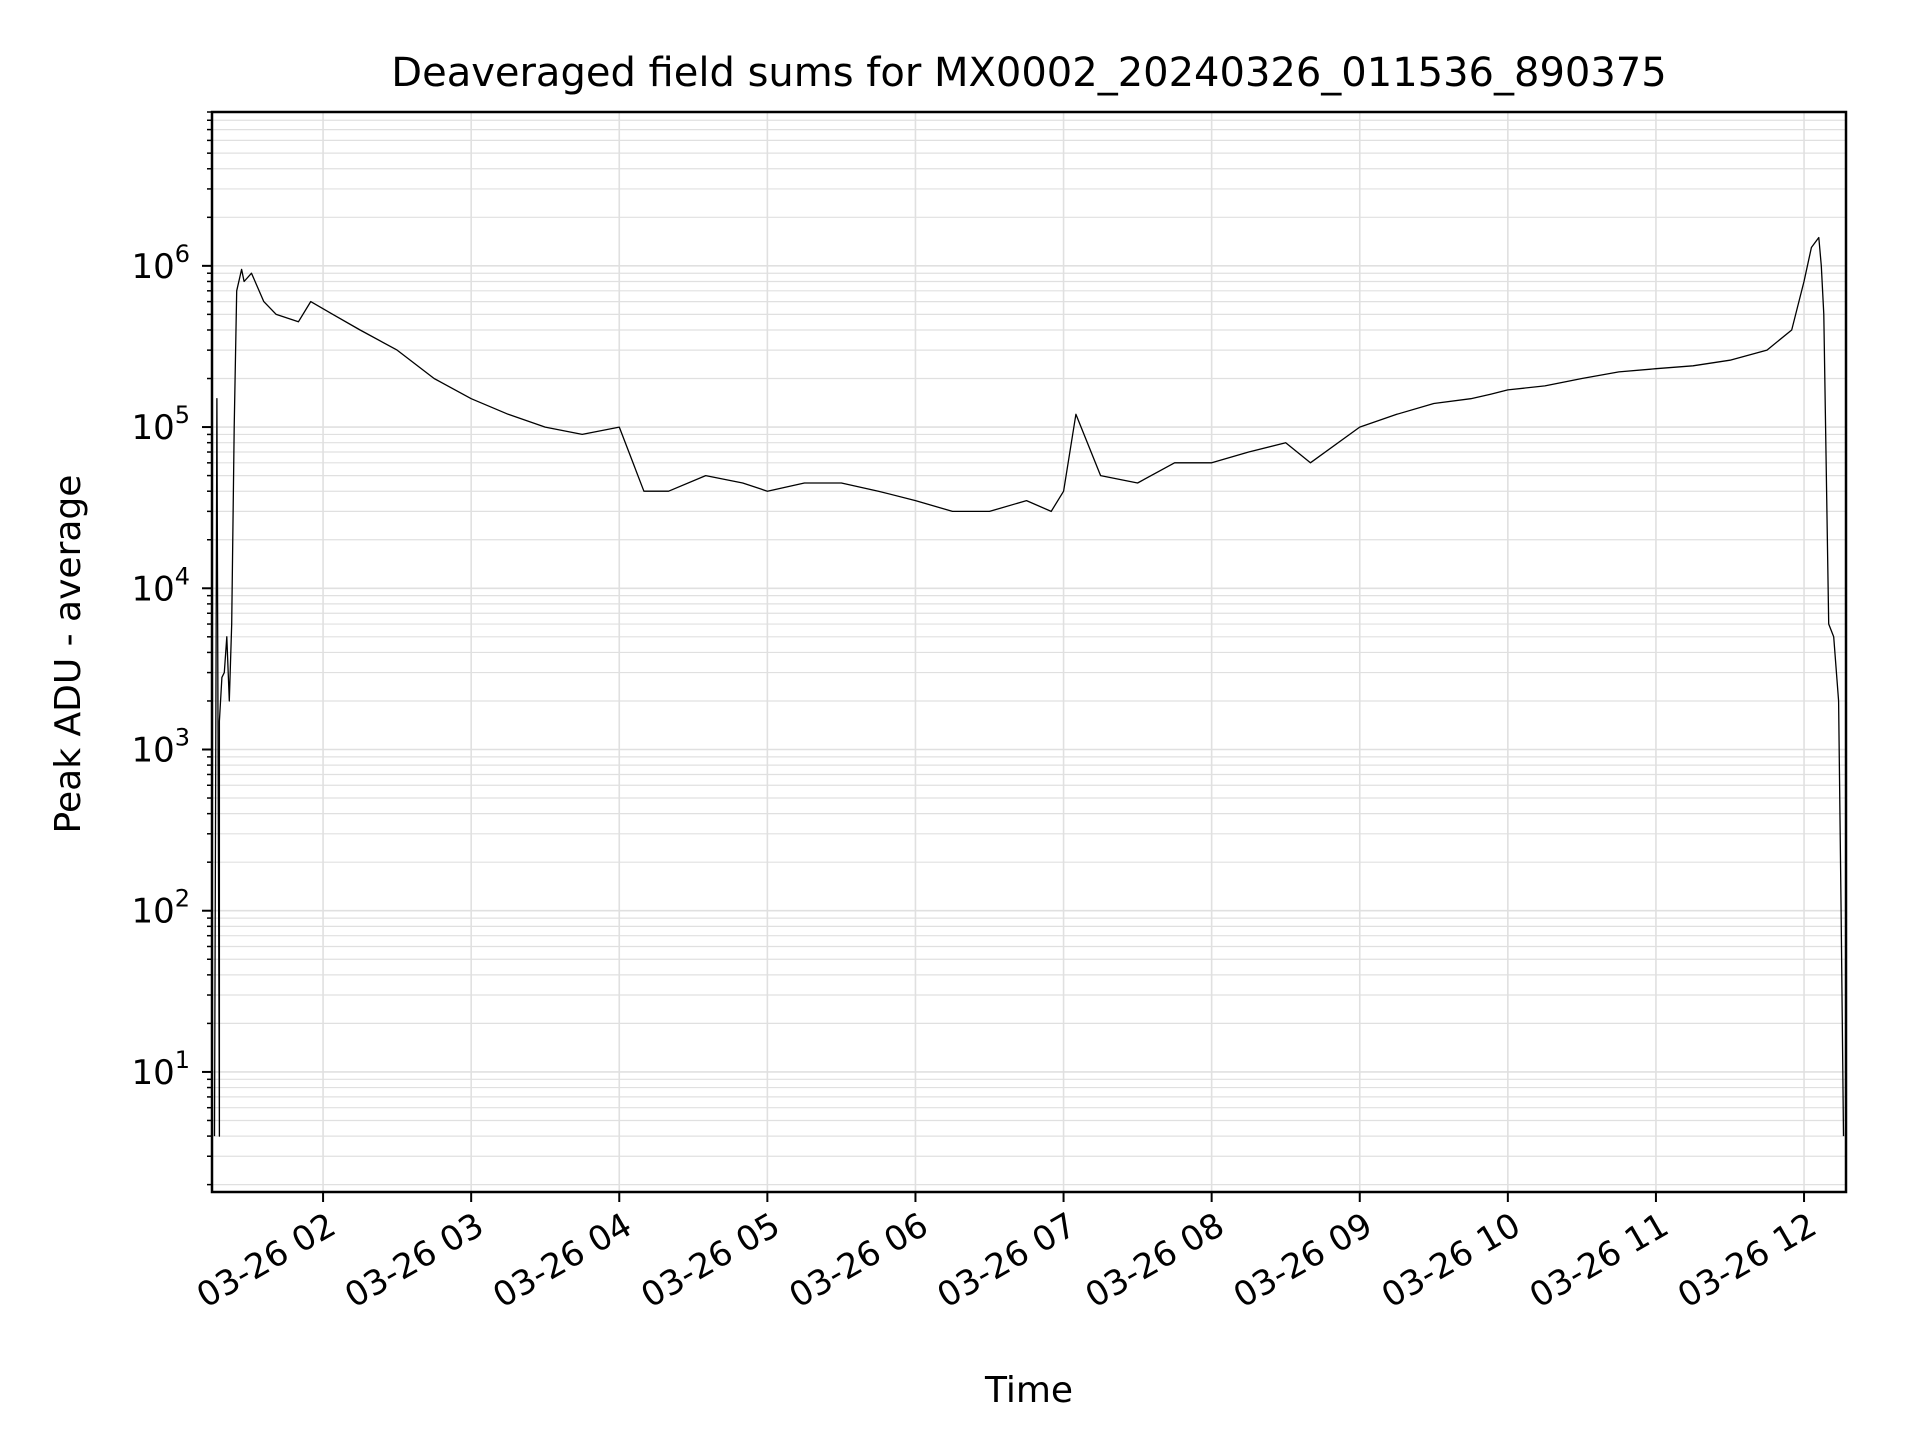  Describe the element at coordinates (266, 1260) in the screenshot. I see `x-tick-label: 03-26 02` at that location.